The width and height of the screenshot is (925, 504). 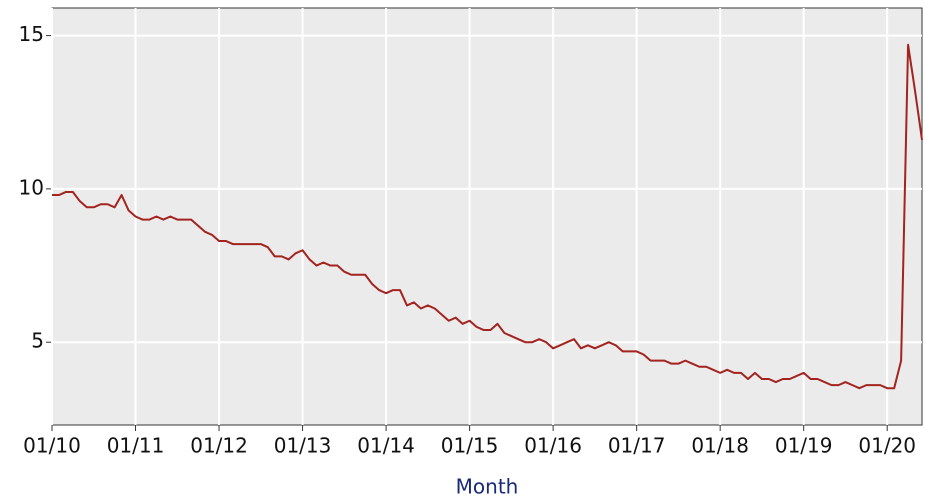 I want to click on x-tick-label: 01/12, so click(x=219, y=446).